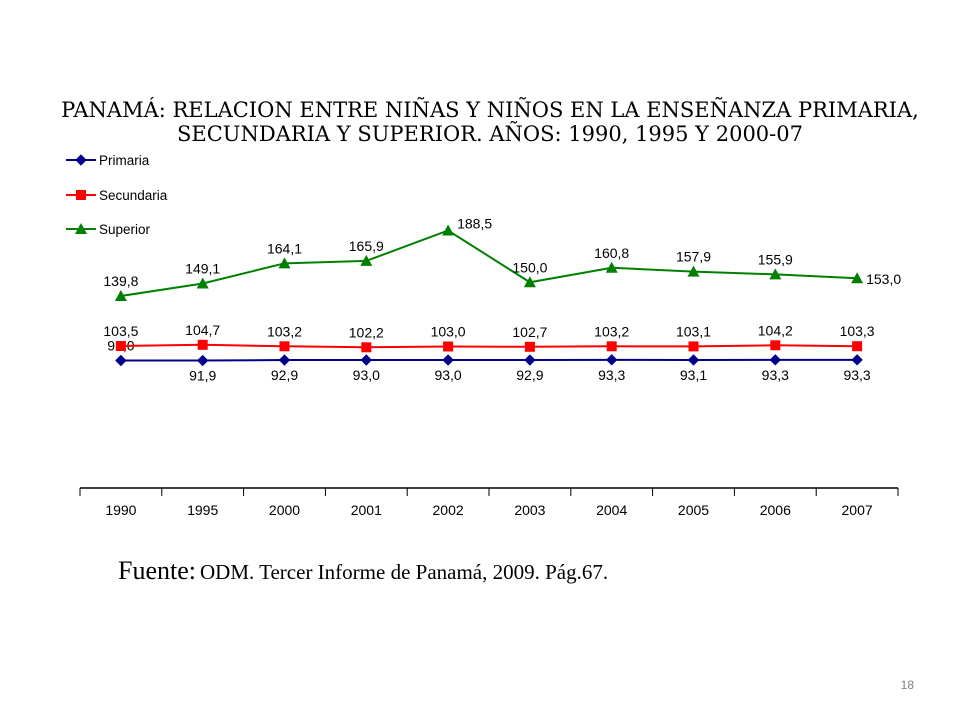 Image resolution: width=960 pixels, height=720 pixels. Describe the element at coordinates (857, 331) in the screenshot. I see `data-label-secundaria-2007: 103,3` at that location.